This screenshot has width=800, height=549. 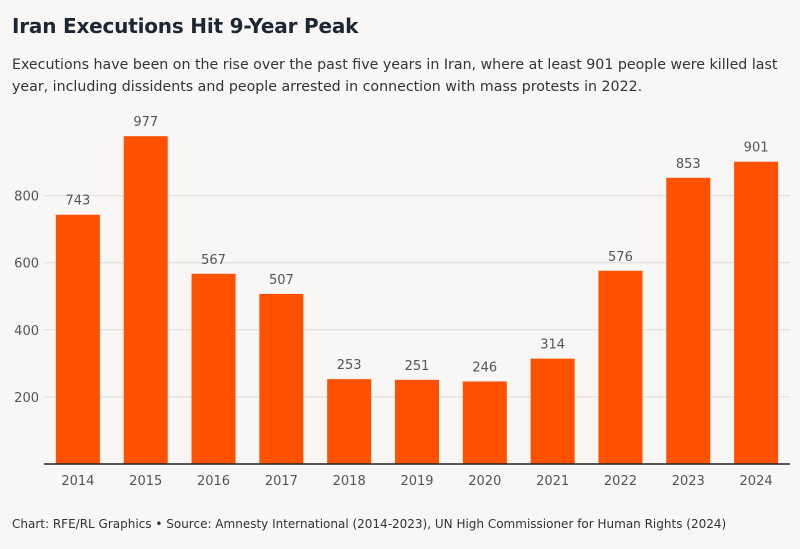 I want to click on bar-2015, so click(x=145, y=300).